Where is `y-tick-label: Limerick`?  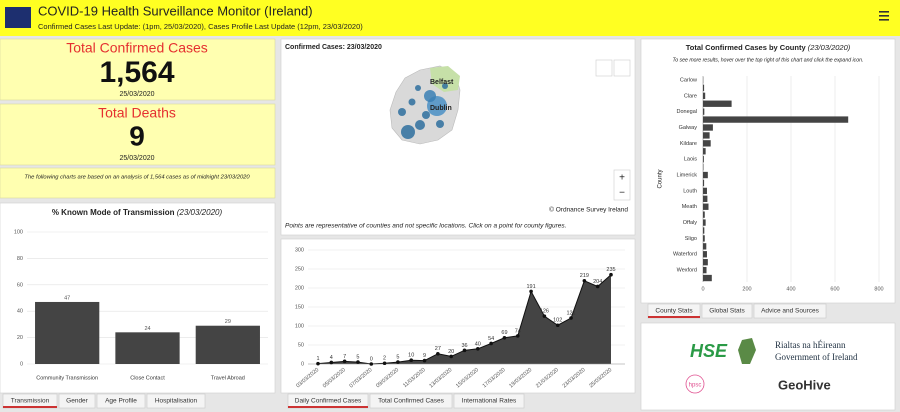 y-tick-label: Limerick is located at coordinates (687, 175).